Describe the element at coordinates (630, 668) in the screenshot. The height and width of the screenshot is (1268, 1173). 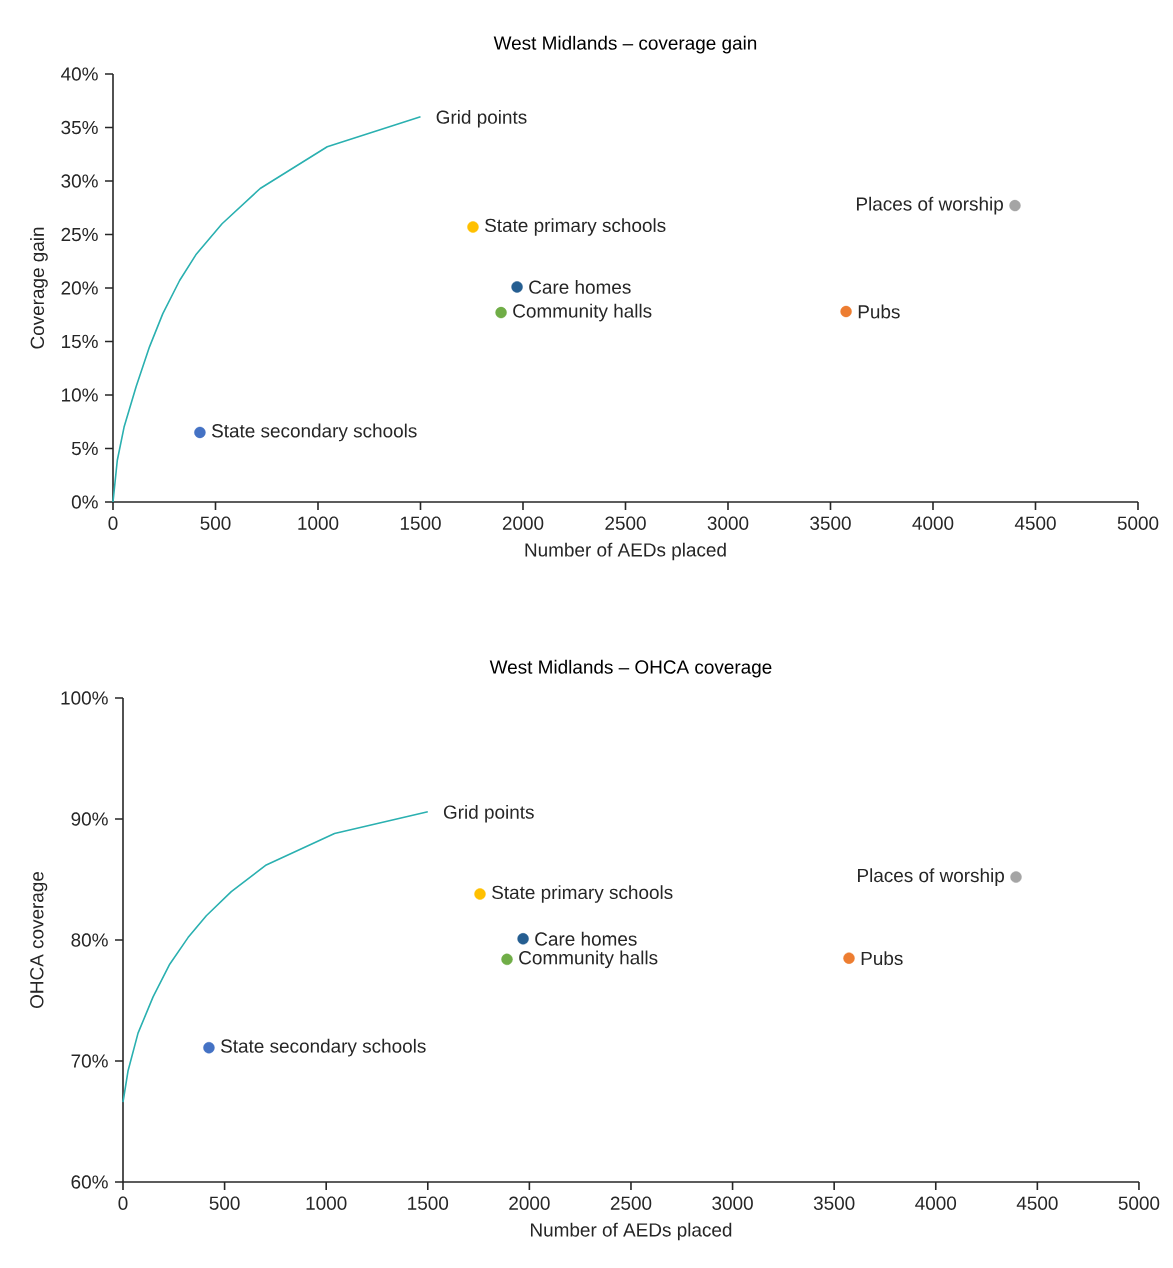
I see `chart-title: West Midlands – OHCA coverage` at that location.